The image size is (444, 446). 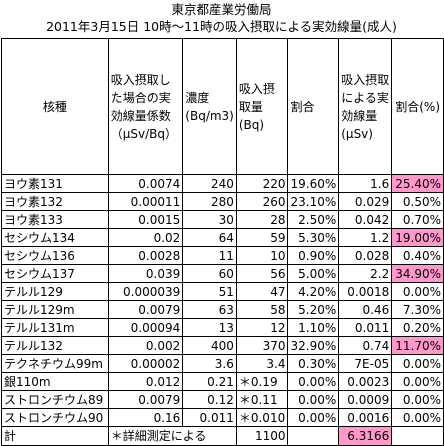 I want to click on intake-cell: 260, so click(x=262, y=201).